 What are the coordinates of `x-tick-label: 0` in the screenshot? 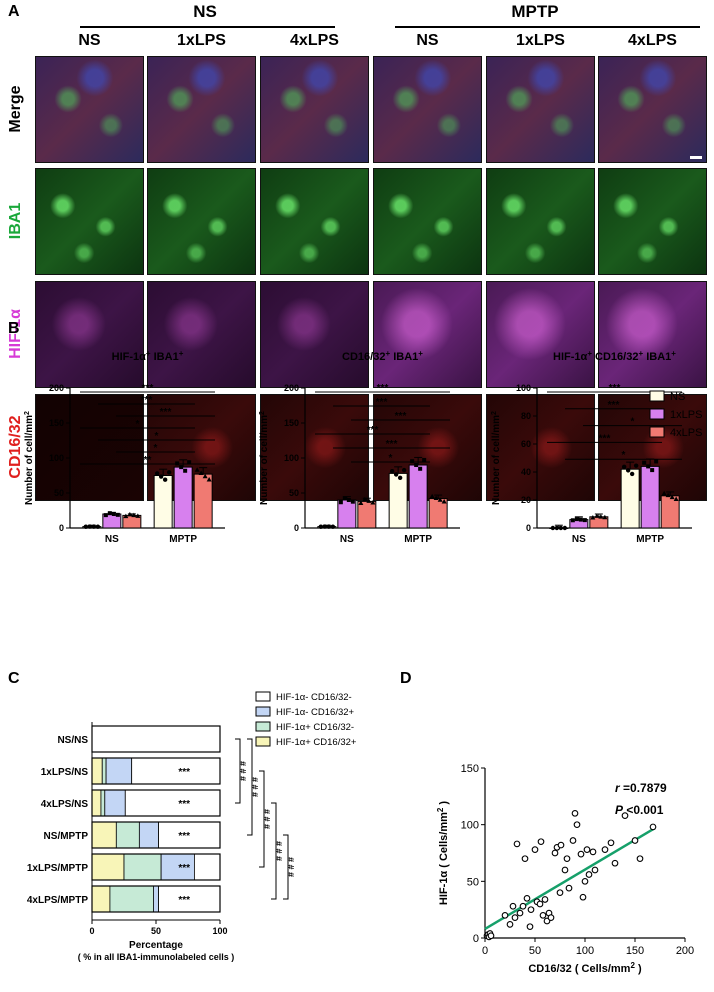 It's located at (91, 931).